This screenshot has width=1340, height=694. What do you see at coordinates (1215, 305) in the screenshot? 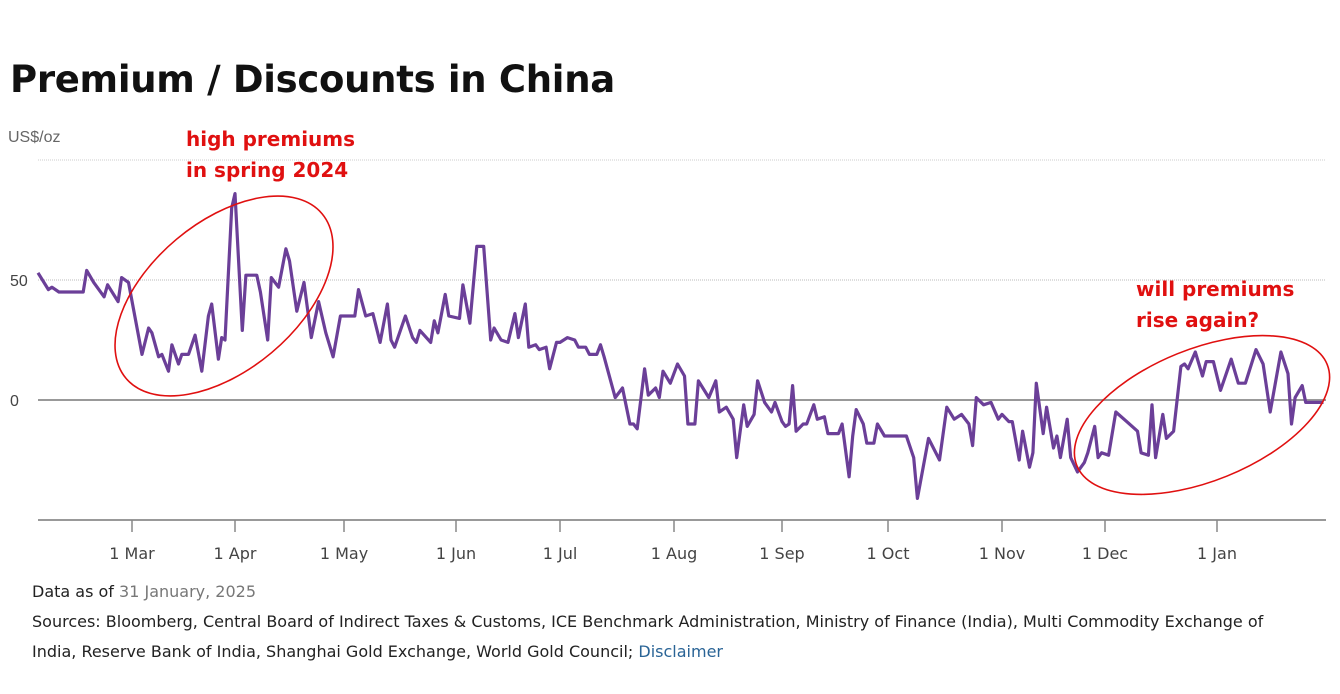
I see `annotation-rise: will premiums rise again?` at bounding box center [1215, 305].